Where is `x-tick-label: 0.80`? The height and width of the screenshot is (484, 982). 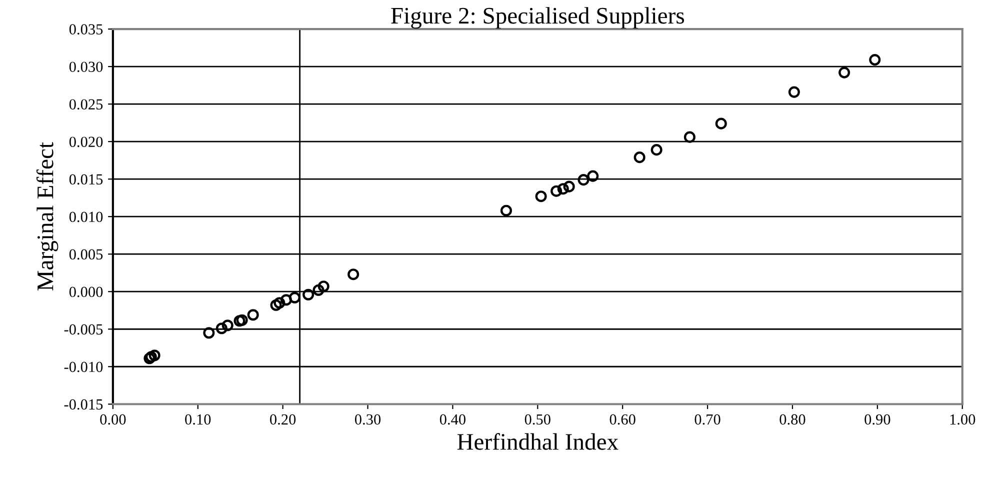
x-tick-label: 0.80 is located at coordinates (793, 419).